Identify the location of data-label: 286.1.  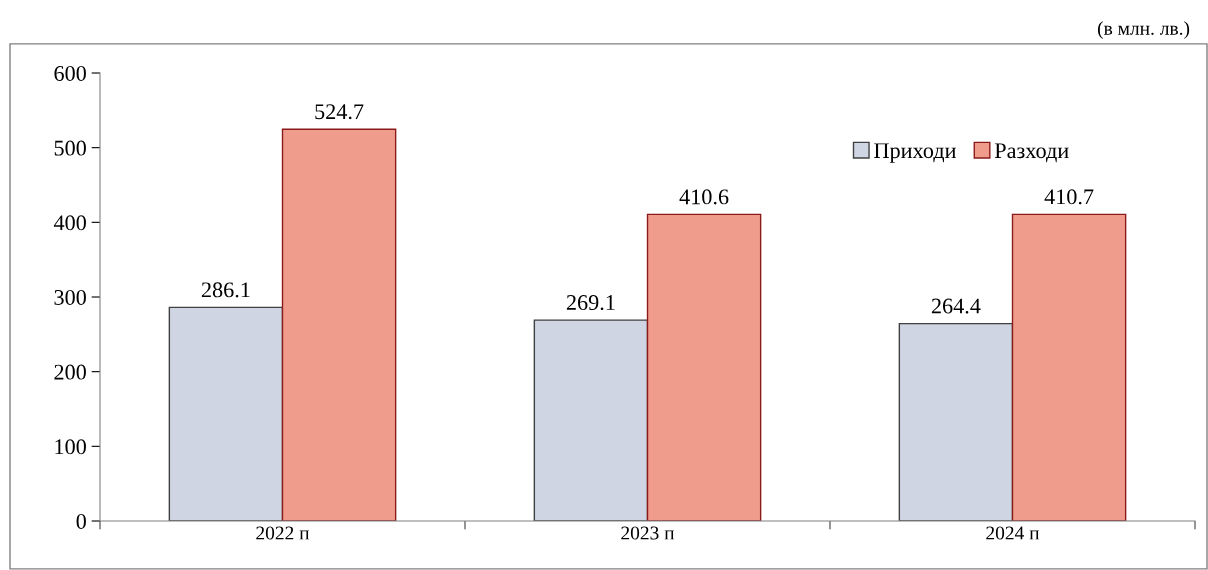
(225, 290).